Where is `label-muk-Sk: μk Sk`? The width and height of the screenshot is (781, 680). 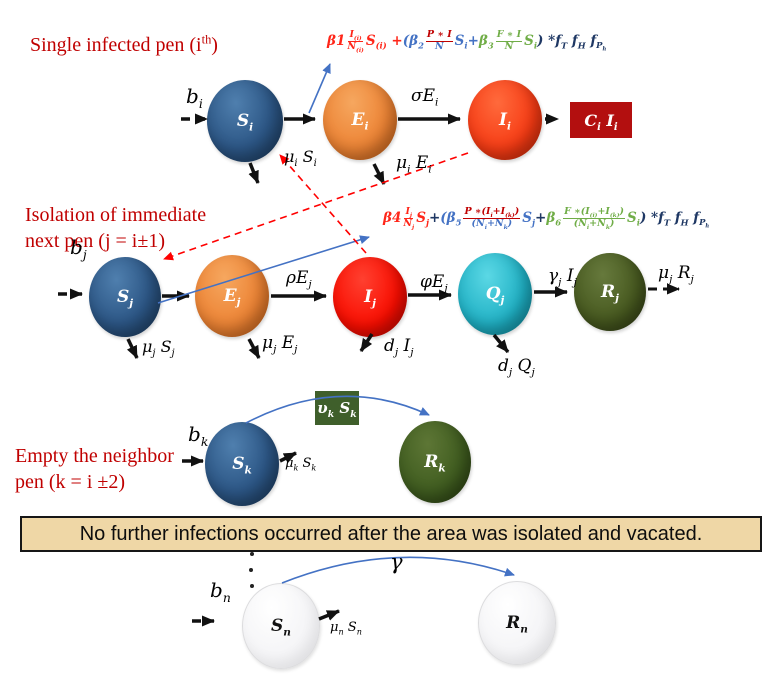
label-muk-Sk: μk Sk is located at coordinates (301, 464).